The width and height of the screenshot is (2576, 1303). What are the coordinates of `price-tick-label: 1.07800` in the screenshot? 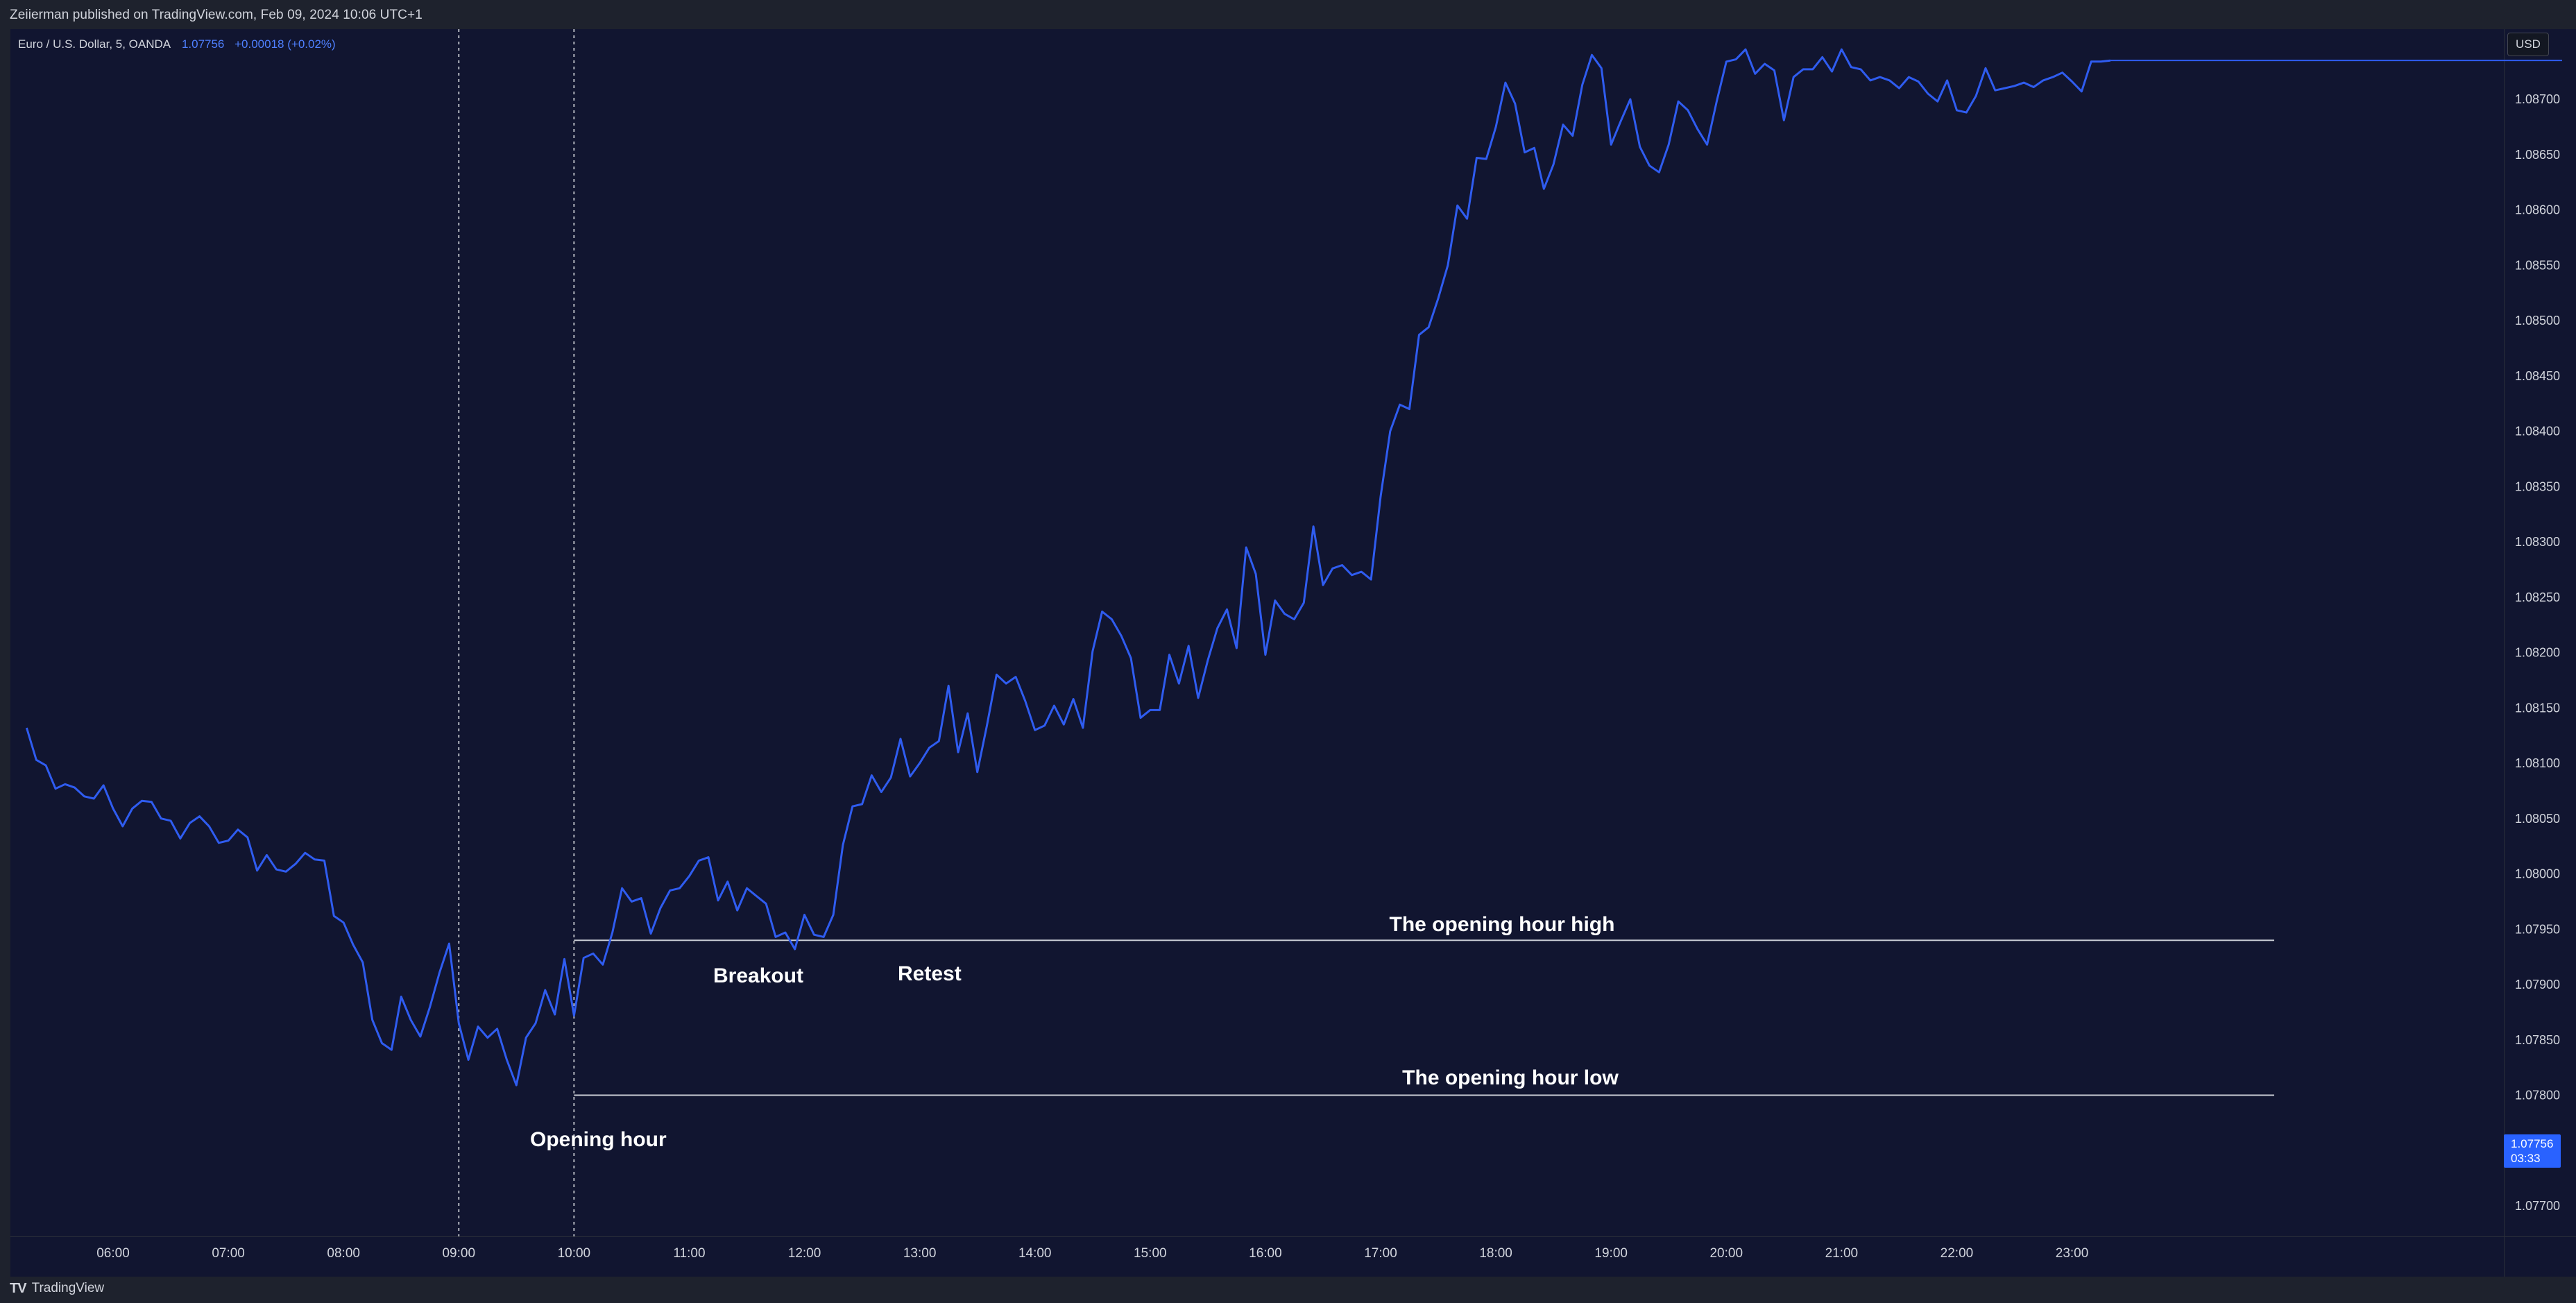 It's located at (2537, 1096).